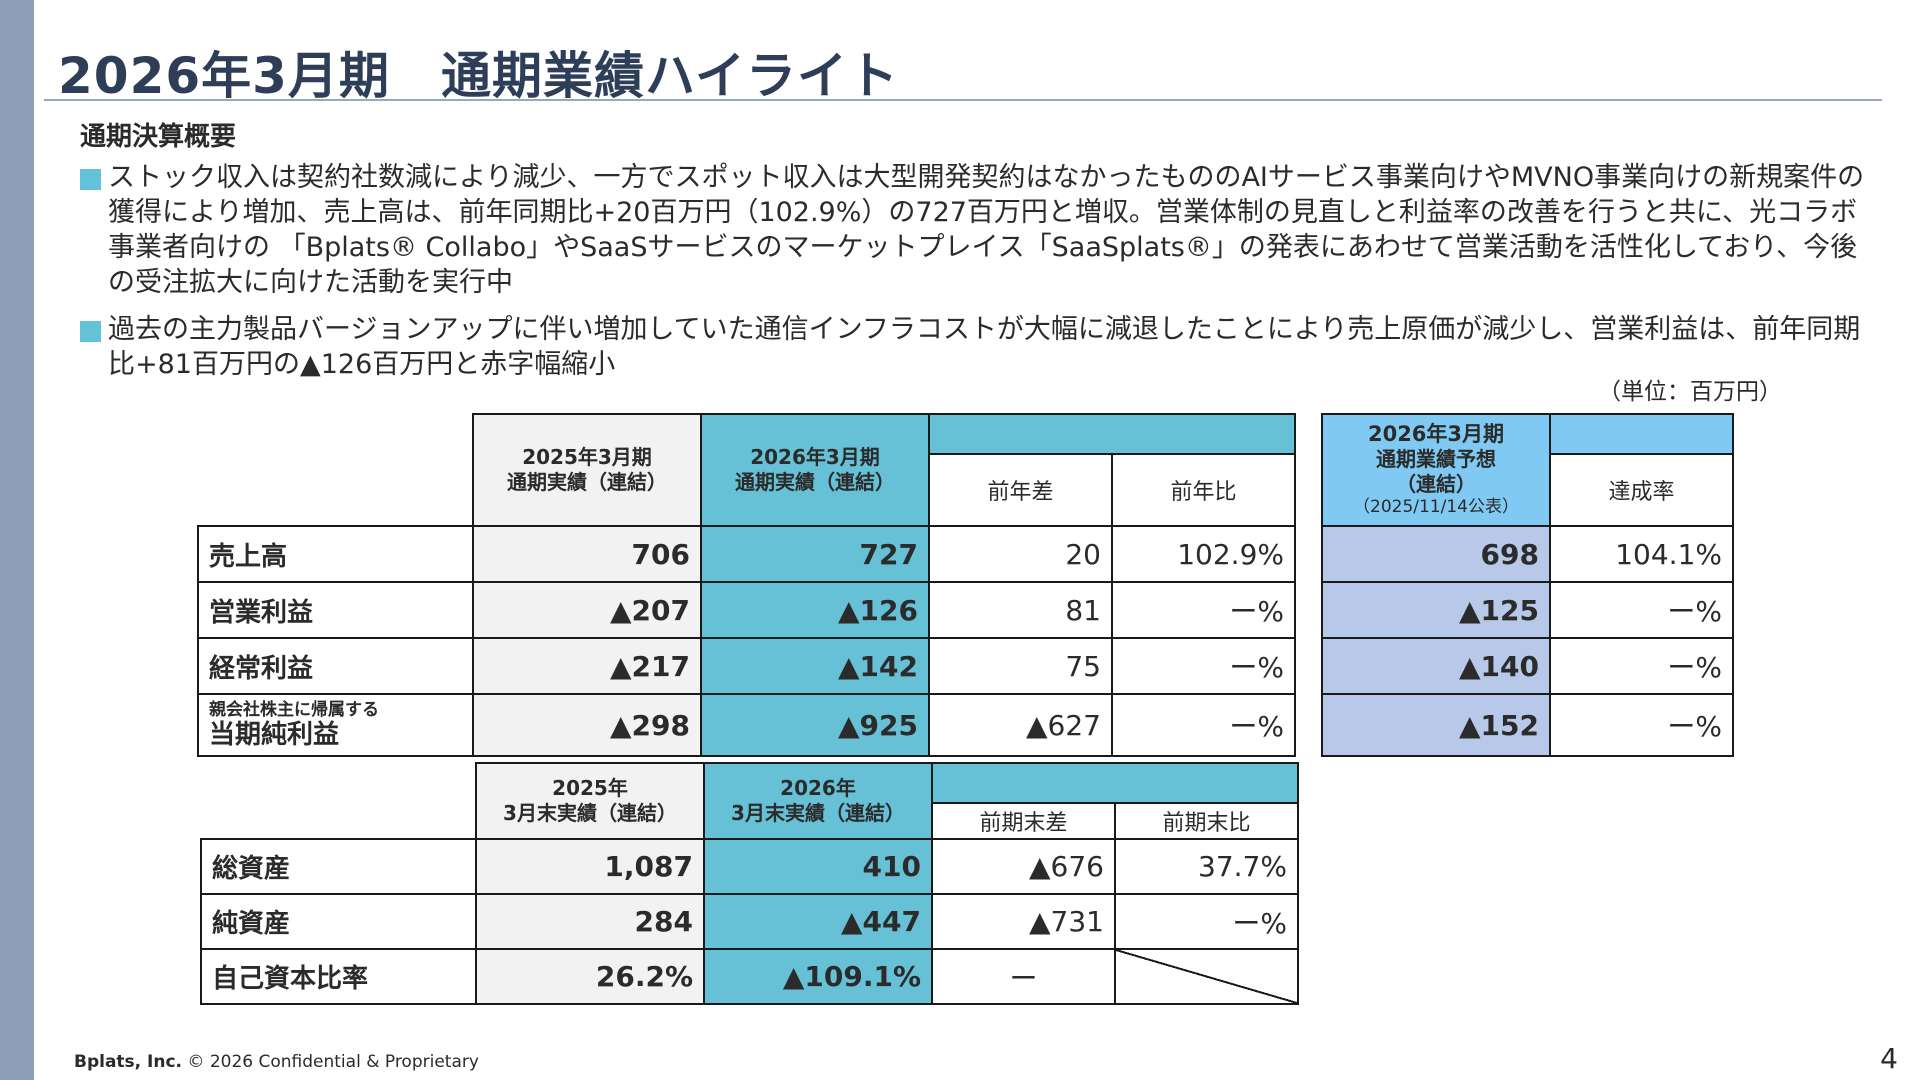 This screenshot has height=1080, width=1920. Describe the element at coordinates (1436, 610) in the screenshot. I see `forecast-value: ▲125` at that location.